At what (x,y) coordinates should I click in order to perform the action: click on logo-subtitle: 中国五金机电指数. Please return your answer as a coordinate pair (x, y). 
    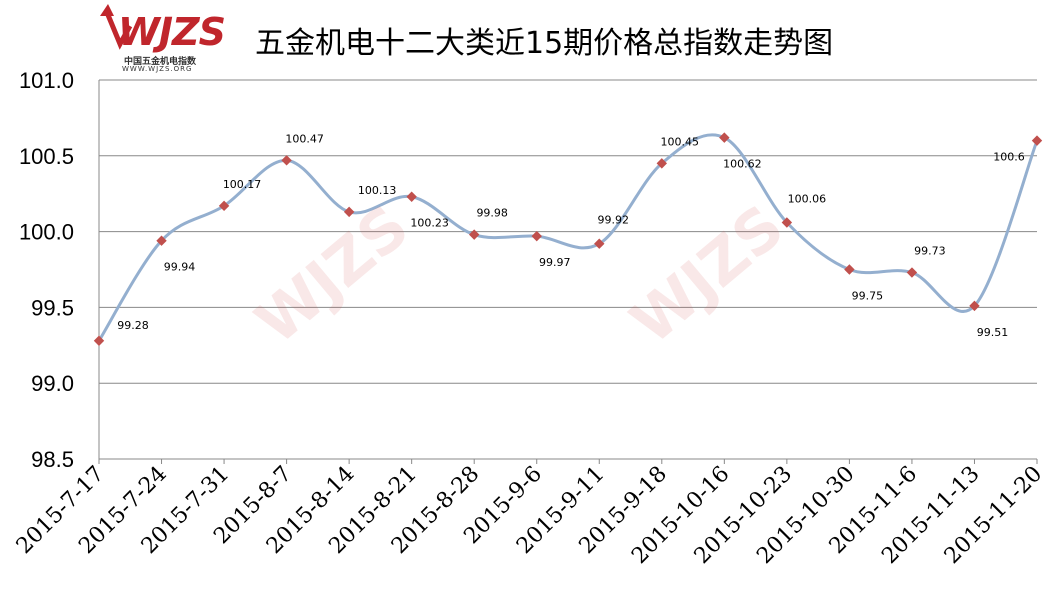
    Looking at the image, I should click on (160, 62).